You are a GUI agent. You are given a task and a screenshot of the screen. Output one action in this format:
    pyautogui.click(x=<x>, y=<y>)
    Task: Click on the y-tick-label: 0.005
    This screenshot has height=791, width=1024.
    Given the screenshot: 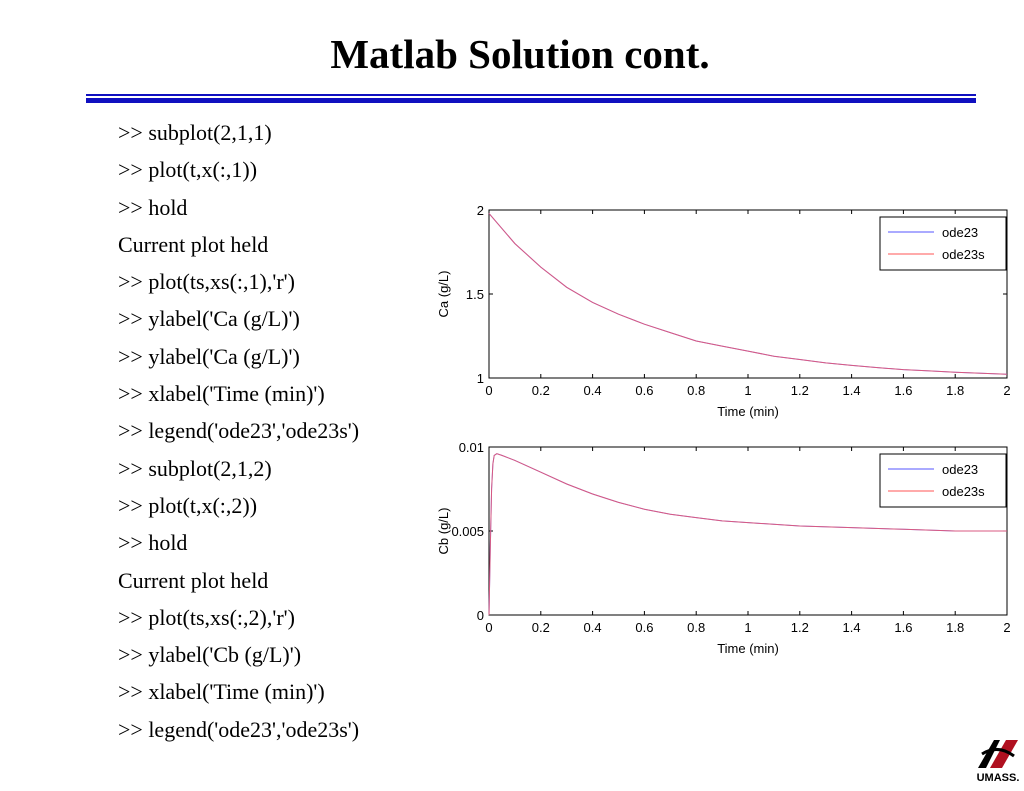 What is the action you would take?
    pyautogui.click(x=467, y=531)
    